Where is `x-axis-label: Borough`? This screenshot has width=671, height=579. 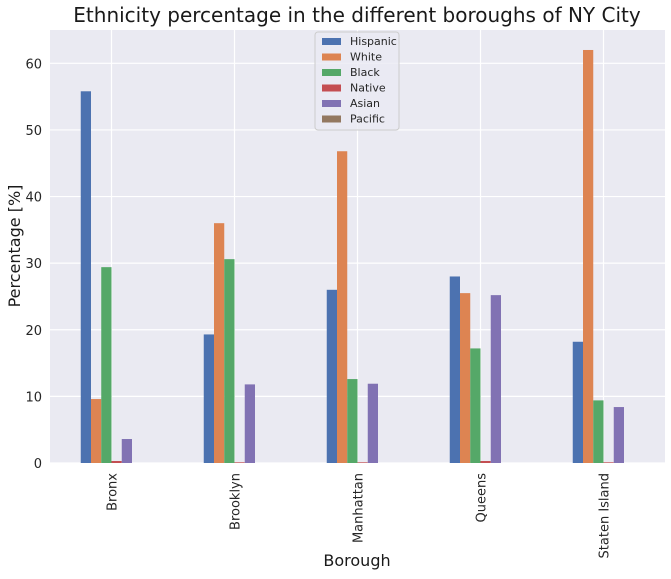 x-axis-label: Borough is located at coordinates (356, 560).